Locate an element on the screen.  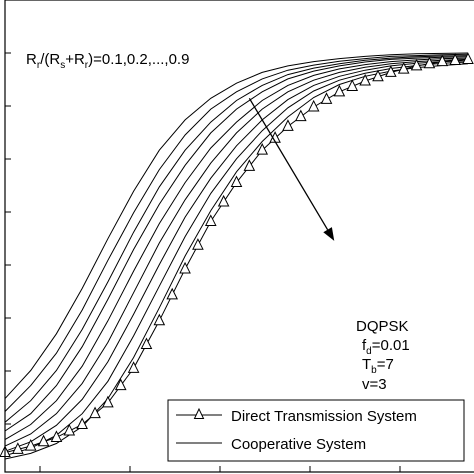
legend-marker-triangle is located at coordinates (199, 413).